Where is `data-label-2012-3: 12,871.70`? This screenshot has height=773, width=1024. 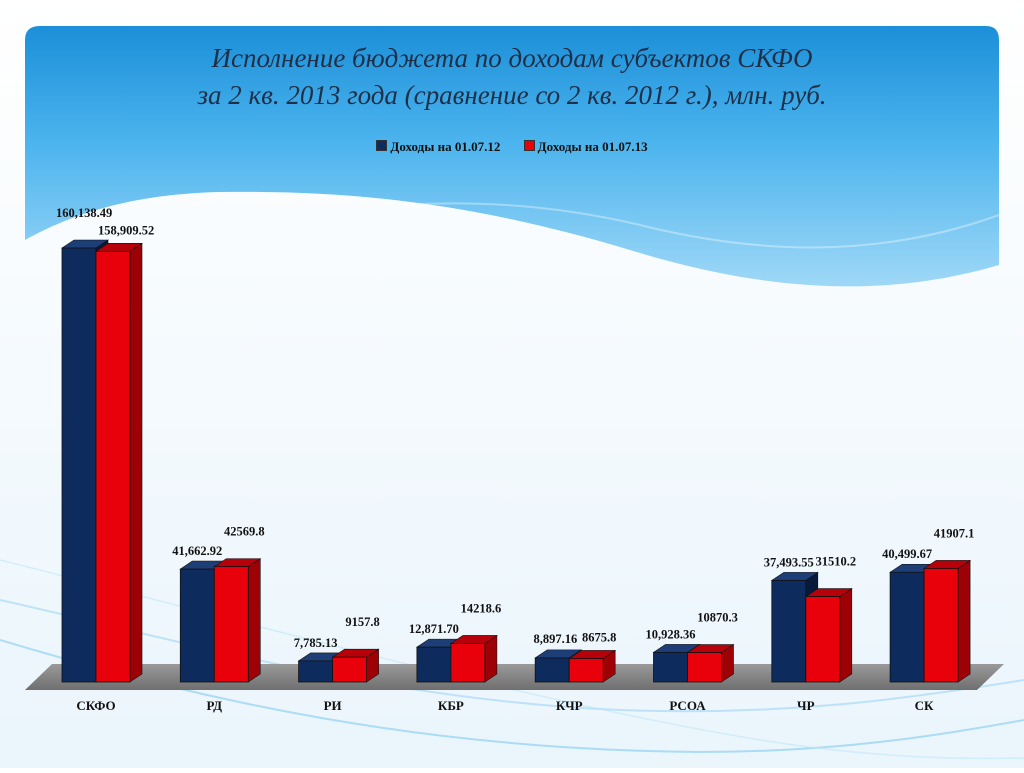
data-label-2012-3: 12,871.70 is located at coordinates (434, 629).